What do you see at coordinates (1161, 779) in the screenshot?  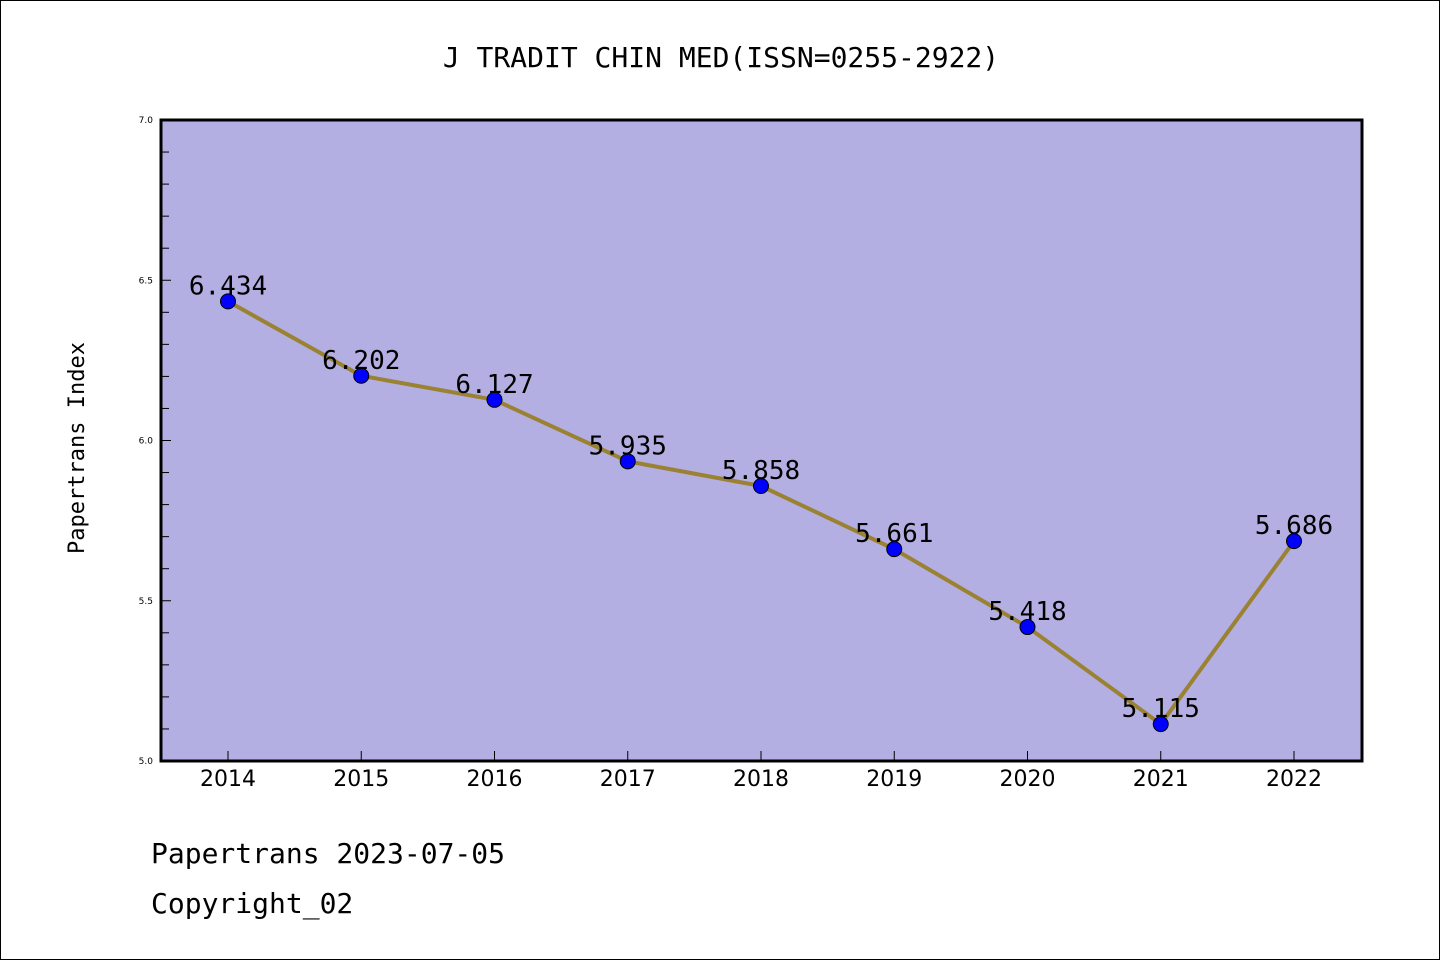 I see `x-tick-label: 2021` at bounding box center [1161, 779].